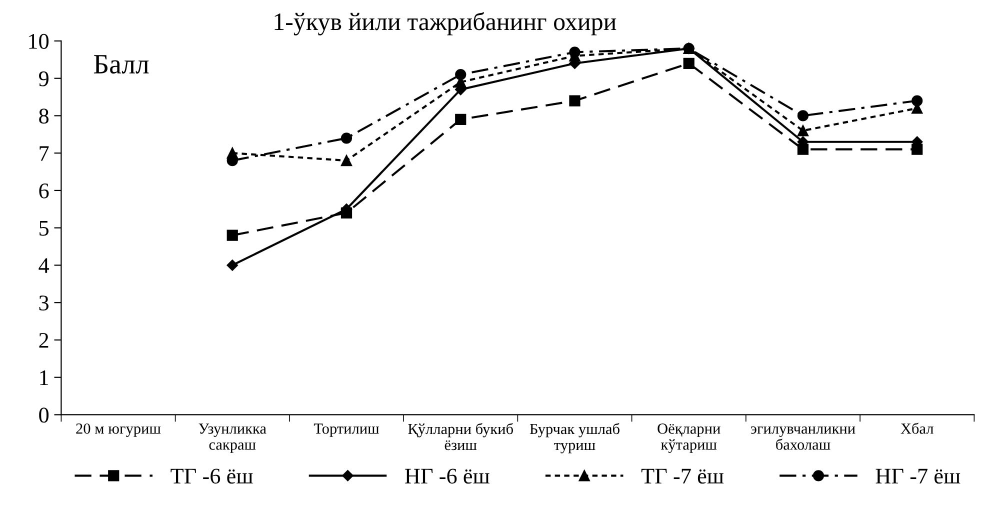 The image size is (987, 512). I want to click on y-tick-label: 9, so click(43, 78).